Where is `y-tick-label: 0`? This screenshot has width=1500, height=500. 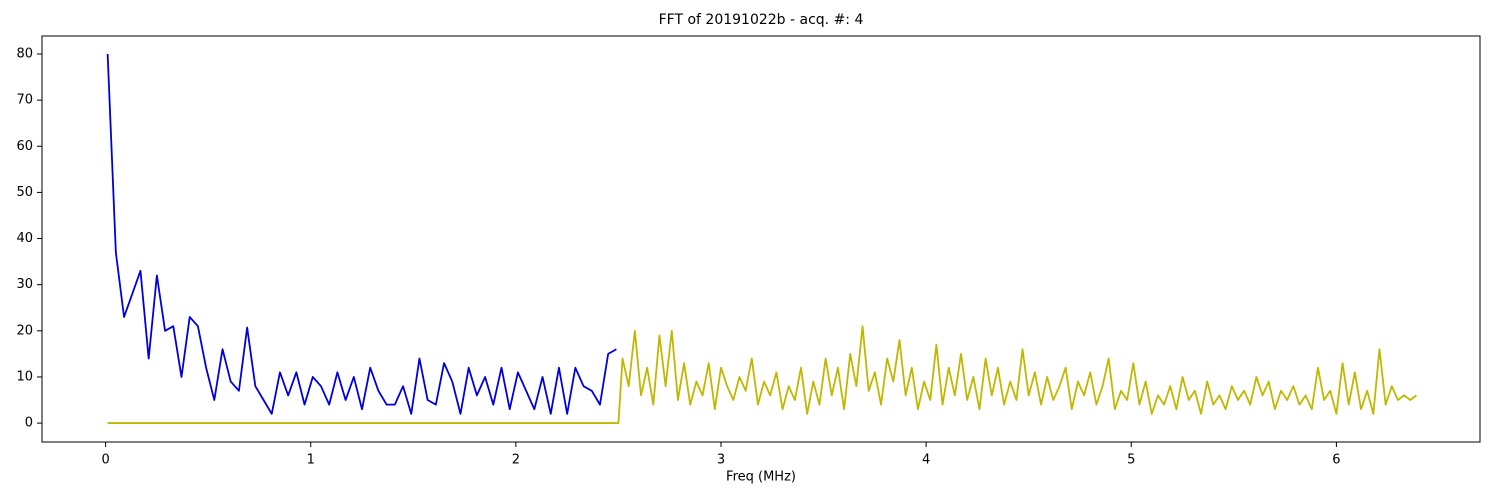
y-tick-label: 0 is located at coordinates (29, 423).